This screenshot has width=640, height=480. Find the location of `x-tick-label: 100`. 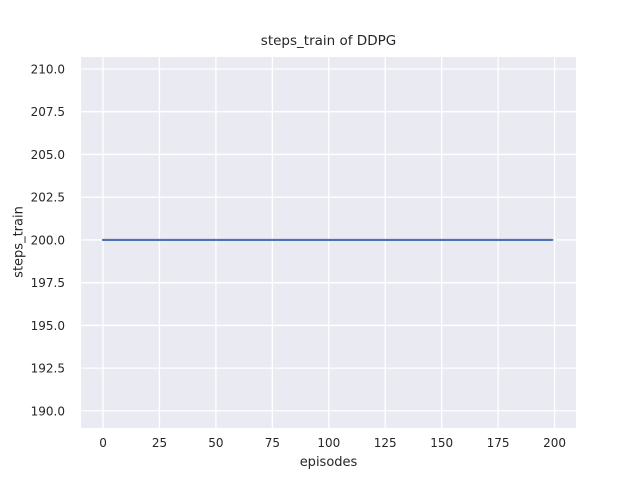

x-tick-label: 100 is located at coordinates (328, 443).